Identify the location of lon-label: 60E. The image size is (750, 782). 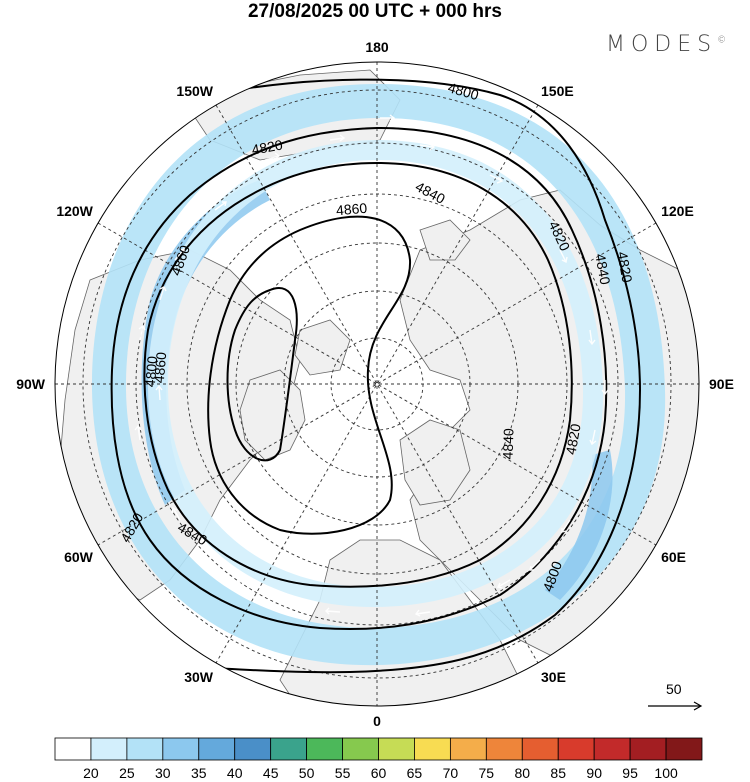
(673, 557).